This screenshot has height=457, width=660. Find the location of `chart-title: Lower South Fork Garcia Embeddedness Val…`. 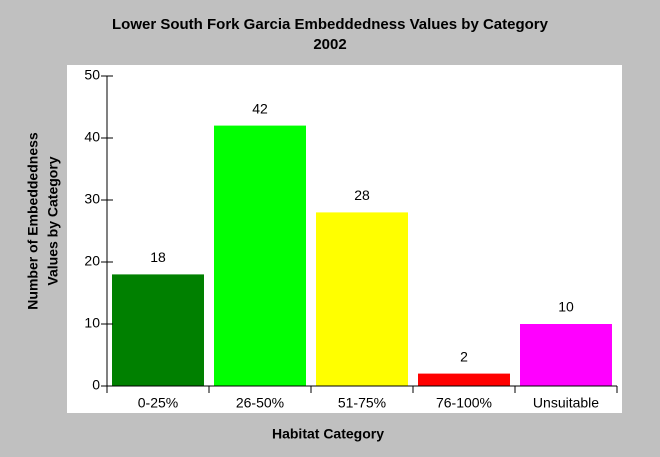

chart-title: Lower South Fork Garcia Embeddedness Val… is located at coordinates (330, 24).